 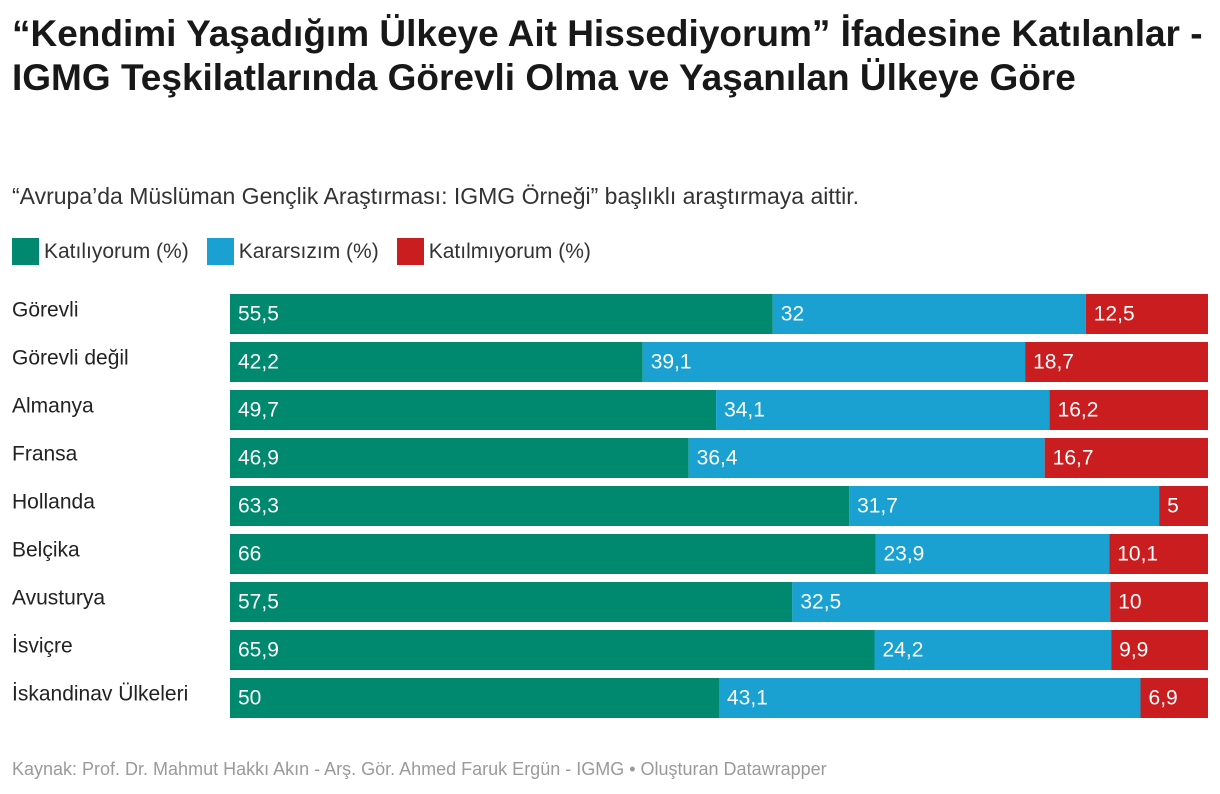 I want to click on value-label-almanya-s1: 34,1, so click(x=744, y=410).